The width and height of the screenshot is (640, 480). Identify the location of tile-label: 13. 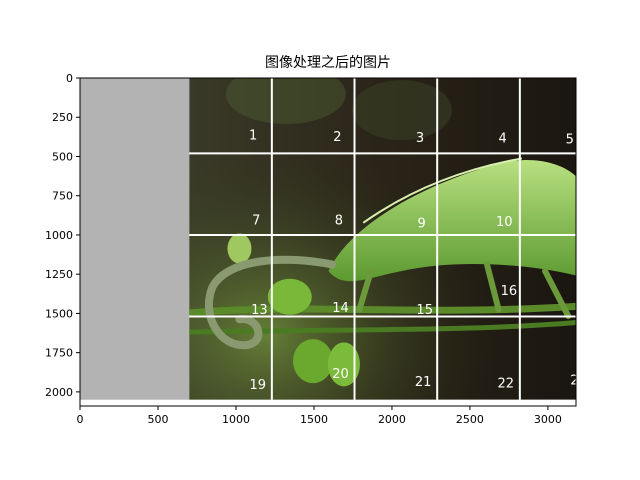
(259, 310).